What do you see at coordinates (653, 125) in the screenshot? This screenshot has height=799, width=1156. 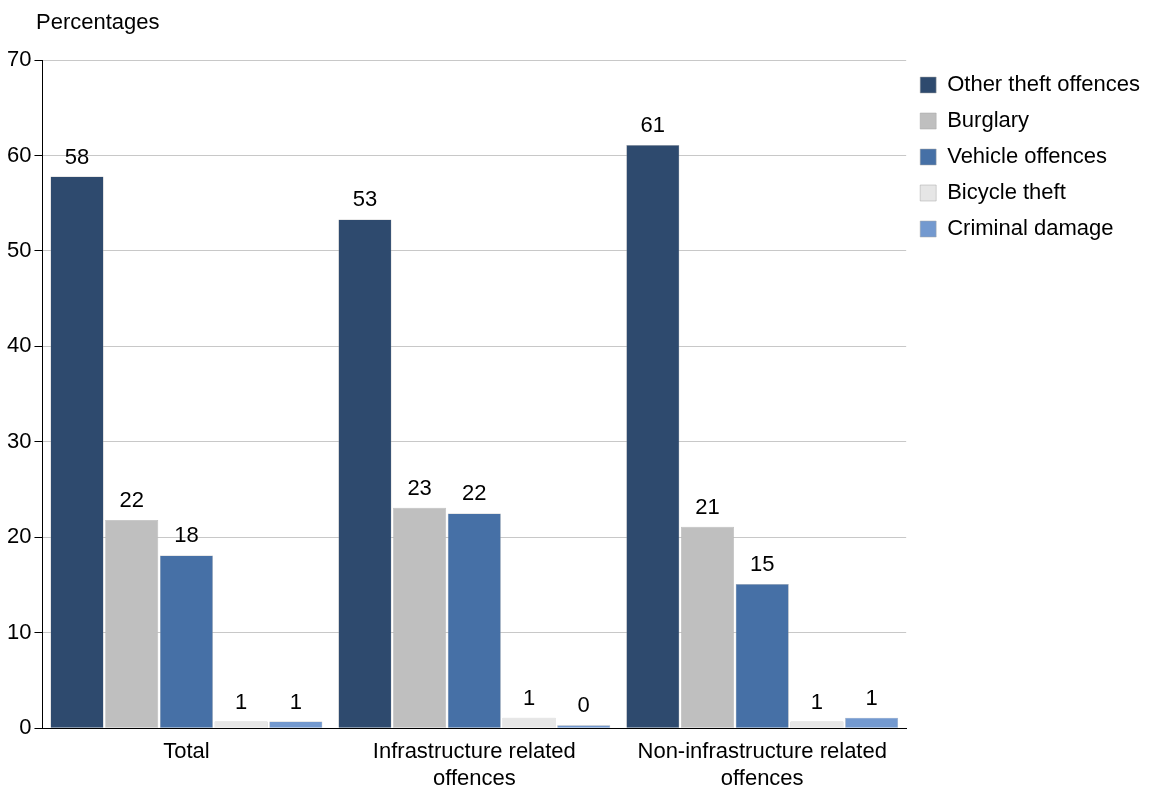 I see `data-label: 61` at bounding box center [653, 125].